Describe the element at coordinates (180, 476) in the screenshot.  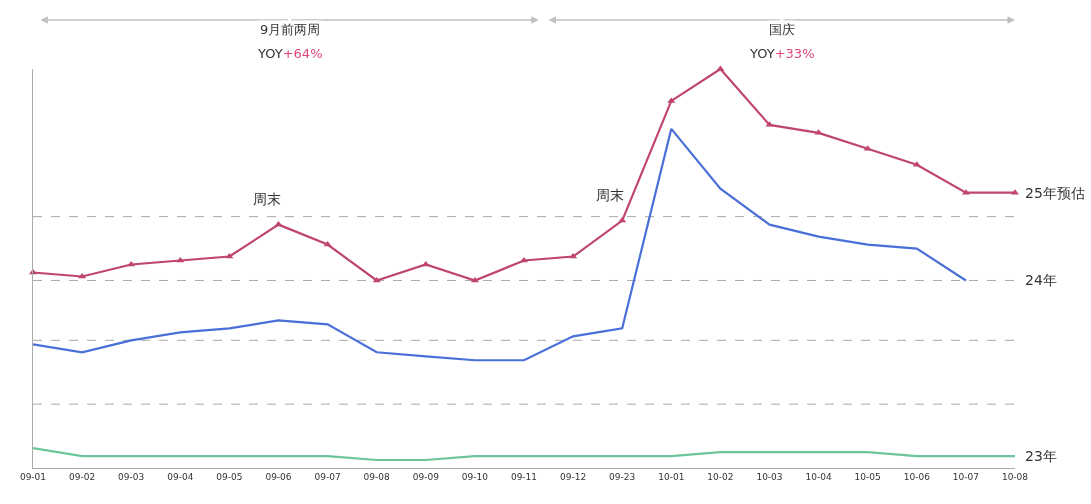
I see `x-tick-label: 09-04` at that location.